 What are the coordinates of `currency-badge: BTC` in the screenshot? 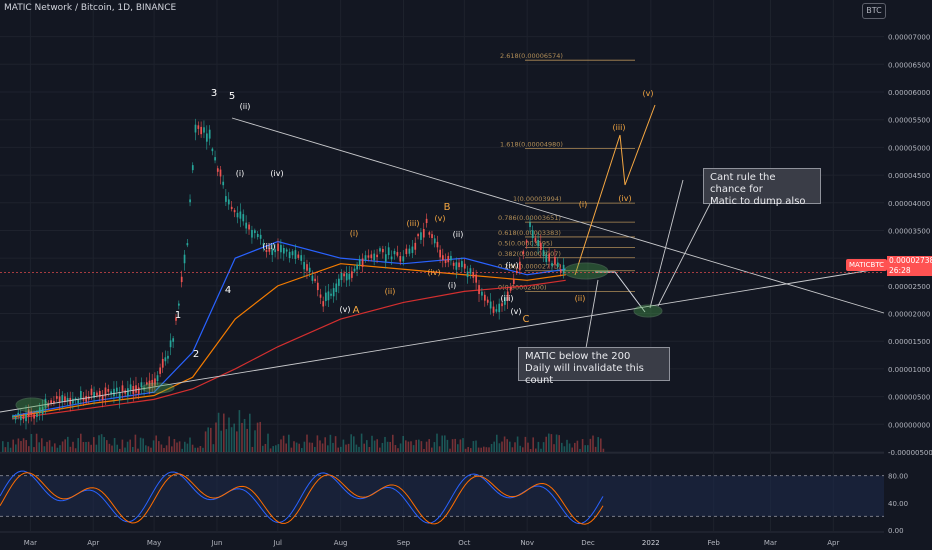 It's located at (874, 11).